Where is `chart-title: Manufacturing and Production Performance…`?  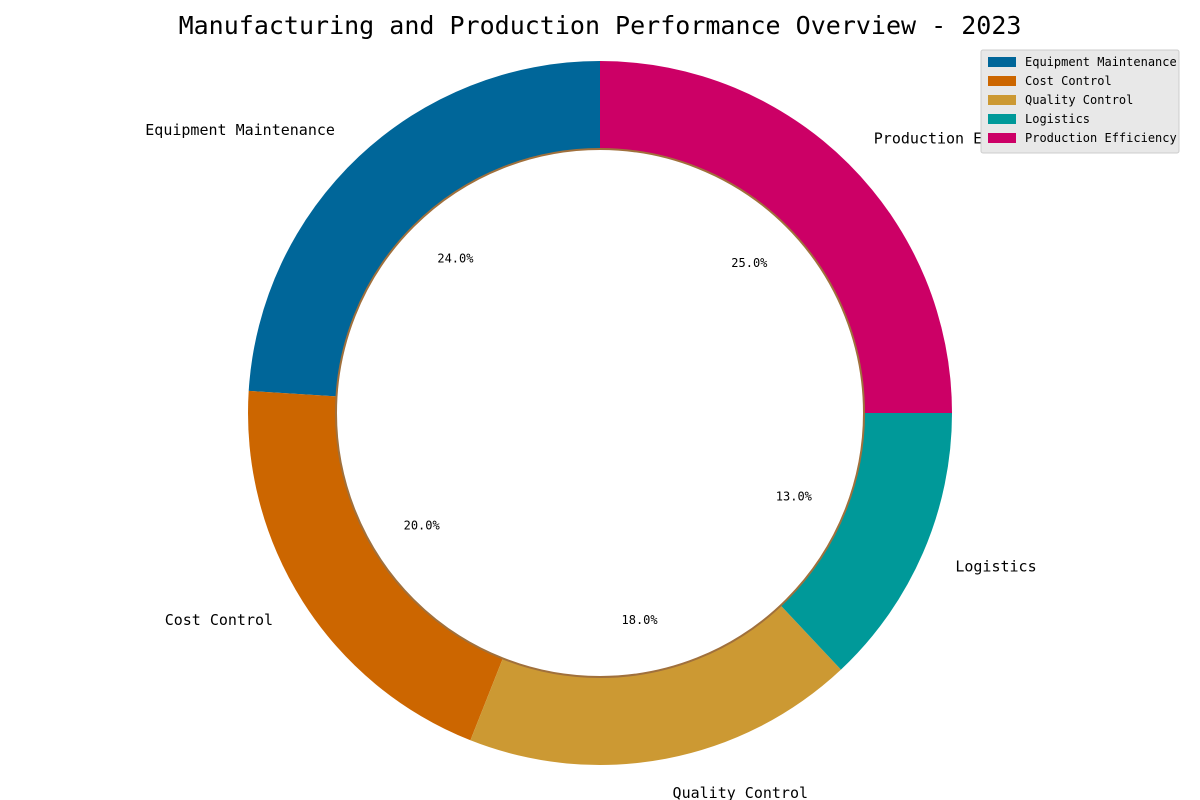 chart-title: Manufacturing and Production Performance… is located at coordinates (600, 25).